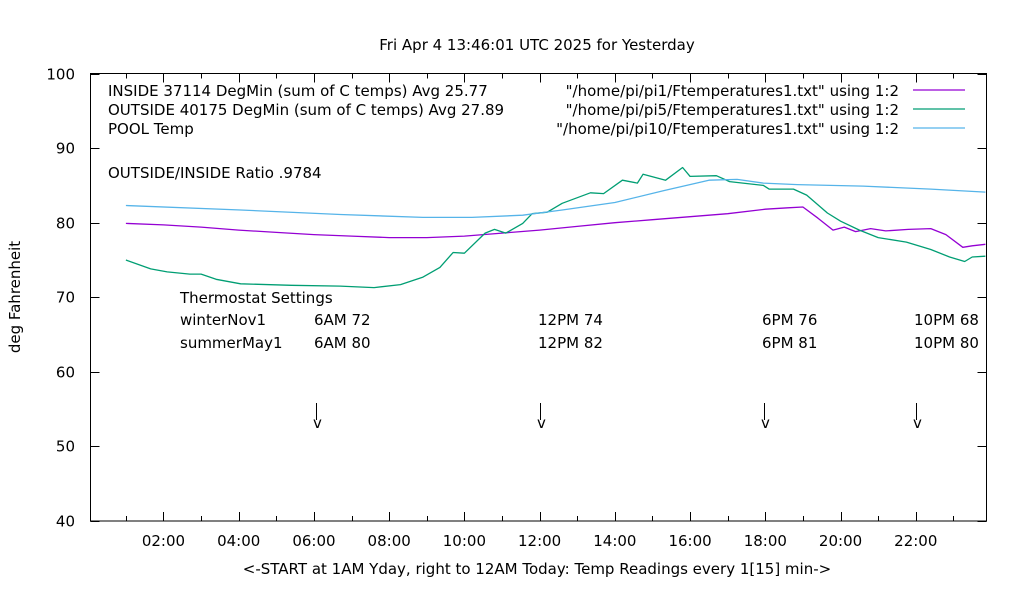 The height and width of the screenshot is (600, 1020). Describe the element at coordinates (223, 320) in the screenshot. I see `winter-label: winterNov1` at that location.